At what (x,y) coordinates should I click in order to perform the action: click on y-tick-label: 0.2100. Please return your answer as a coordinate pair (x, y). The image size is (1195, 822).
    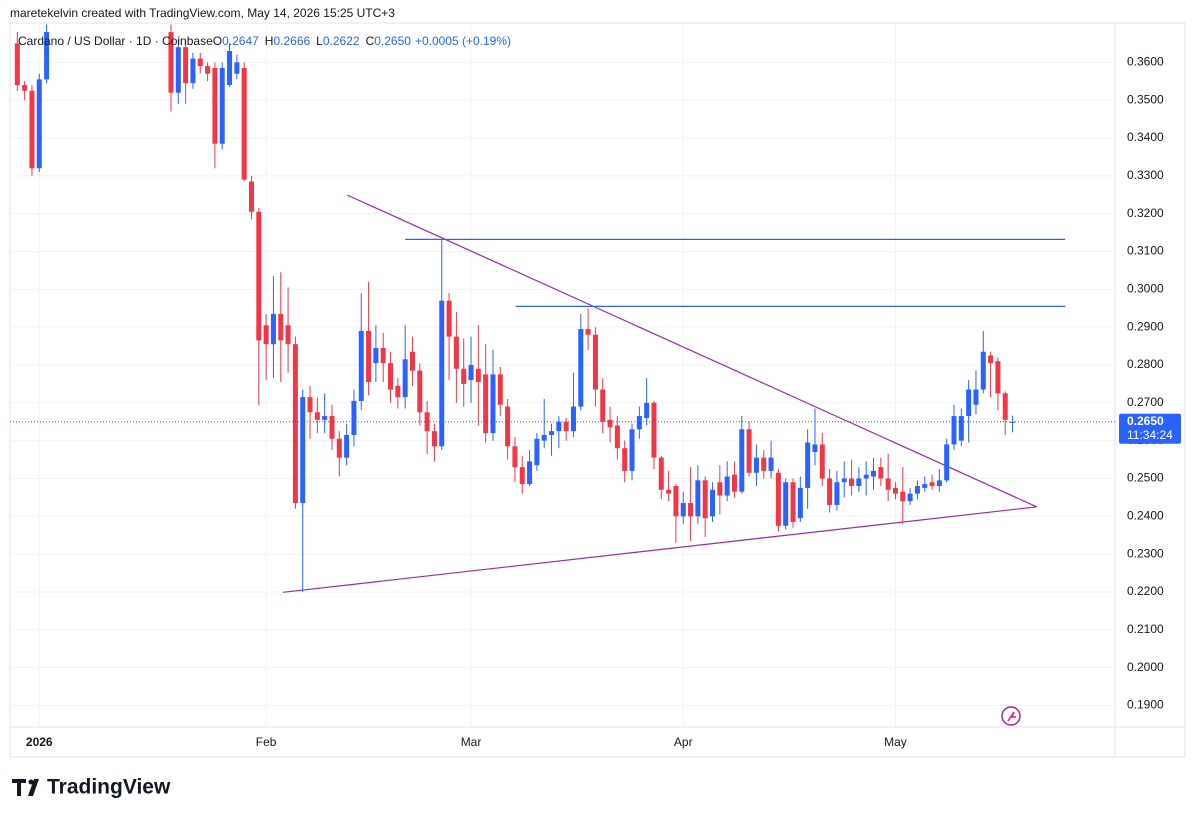
    Looking at the image, I should click on (1145, 629).